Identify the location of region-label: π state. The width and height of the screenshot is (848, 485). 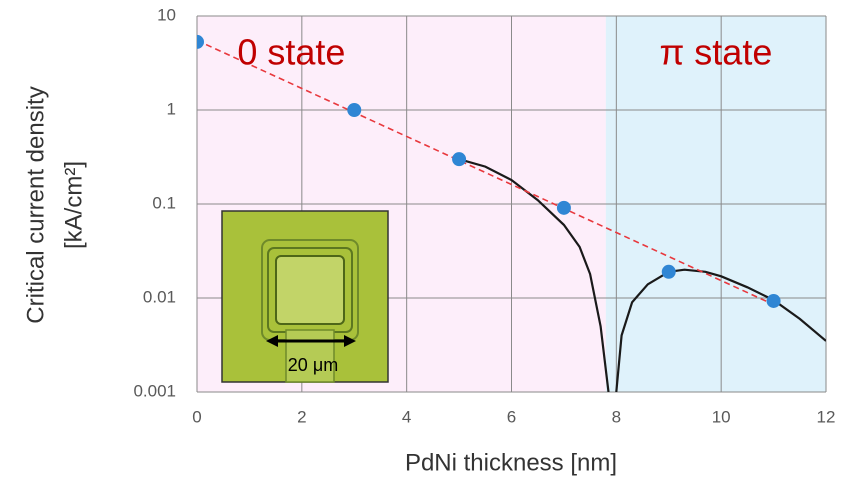
(715, 52).